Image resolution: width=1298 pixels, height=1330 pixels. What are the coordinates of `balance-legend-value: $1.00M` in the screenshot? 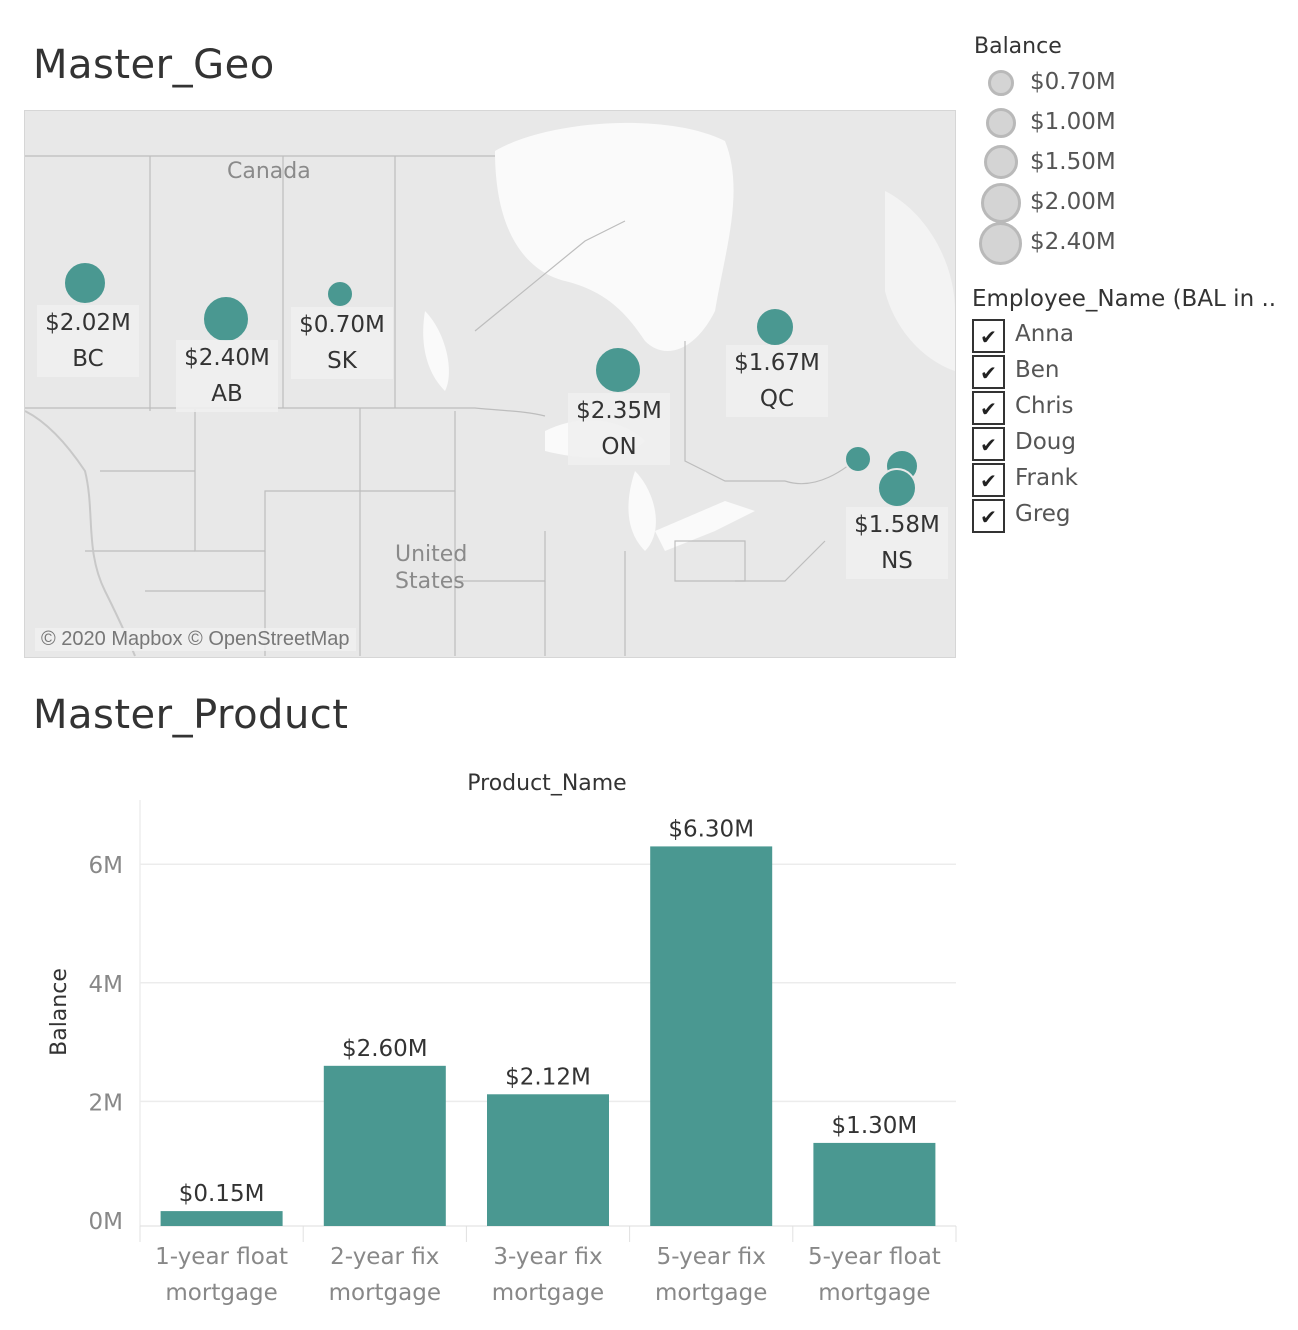 It's located at (1073, 122).